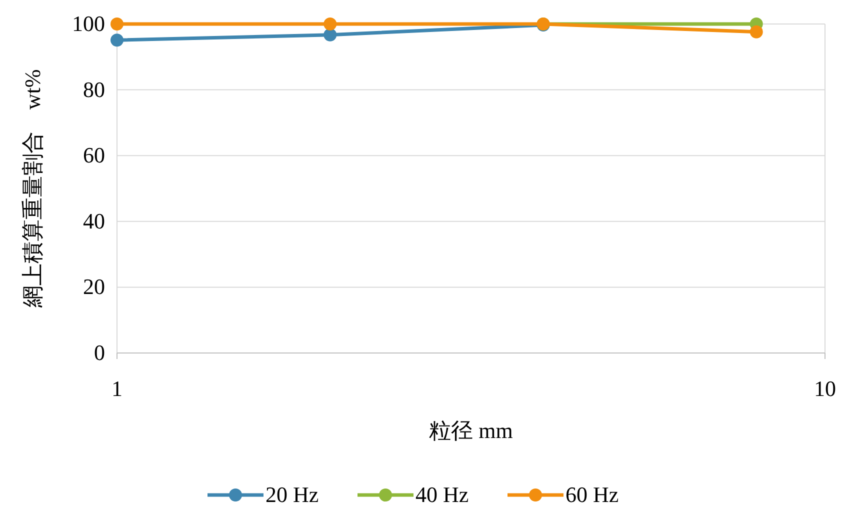 The image size is (845, 515). What do you see at coordinates (32, 189) in the screenshot?
I see `y-axis-title: 網上積算重量割合 wt%` at bounding box center [32, 189].